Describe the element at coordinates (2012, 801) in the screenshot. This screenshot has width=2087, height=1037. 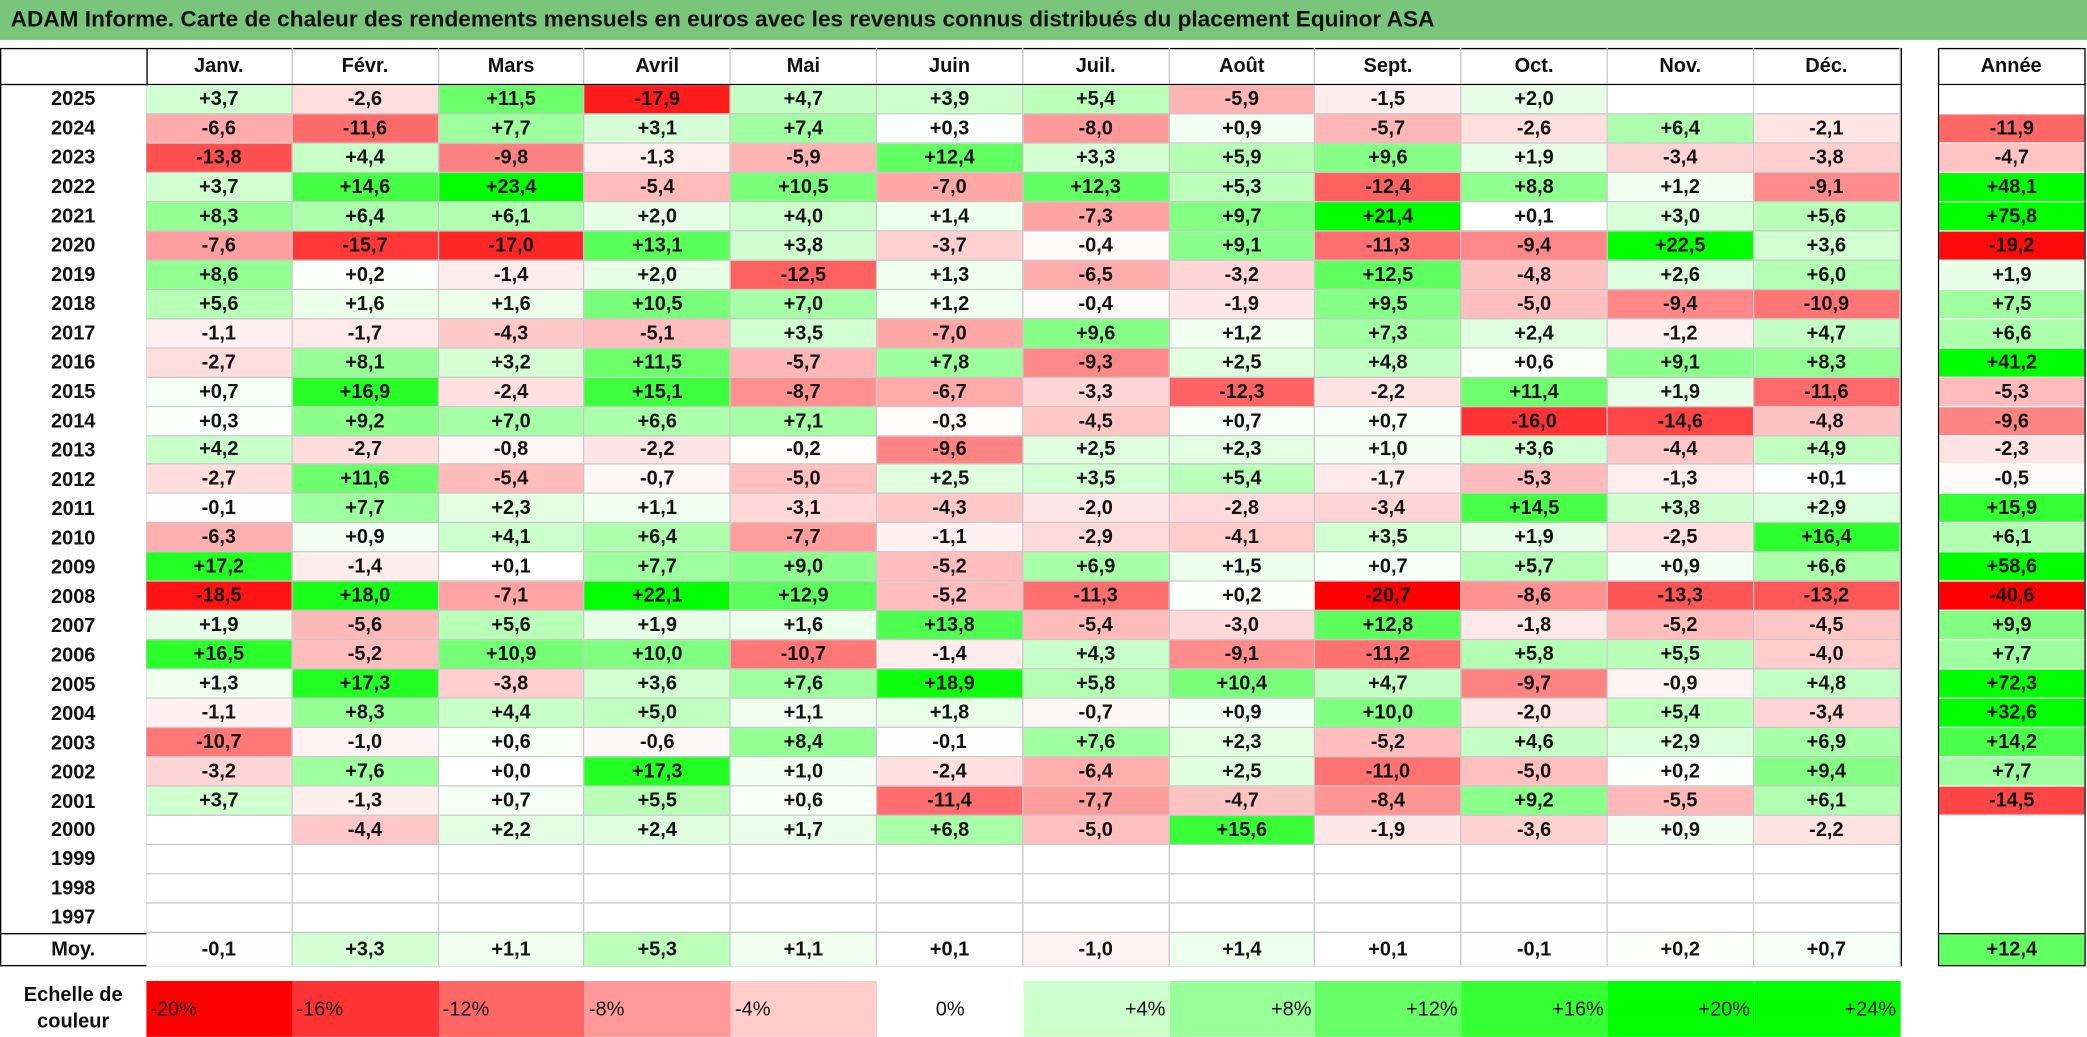
I see `annual-cell: -14,5` at that location.